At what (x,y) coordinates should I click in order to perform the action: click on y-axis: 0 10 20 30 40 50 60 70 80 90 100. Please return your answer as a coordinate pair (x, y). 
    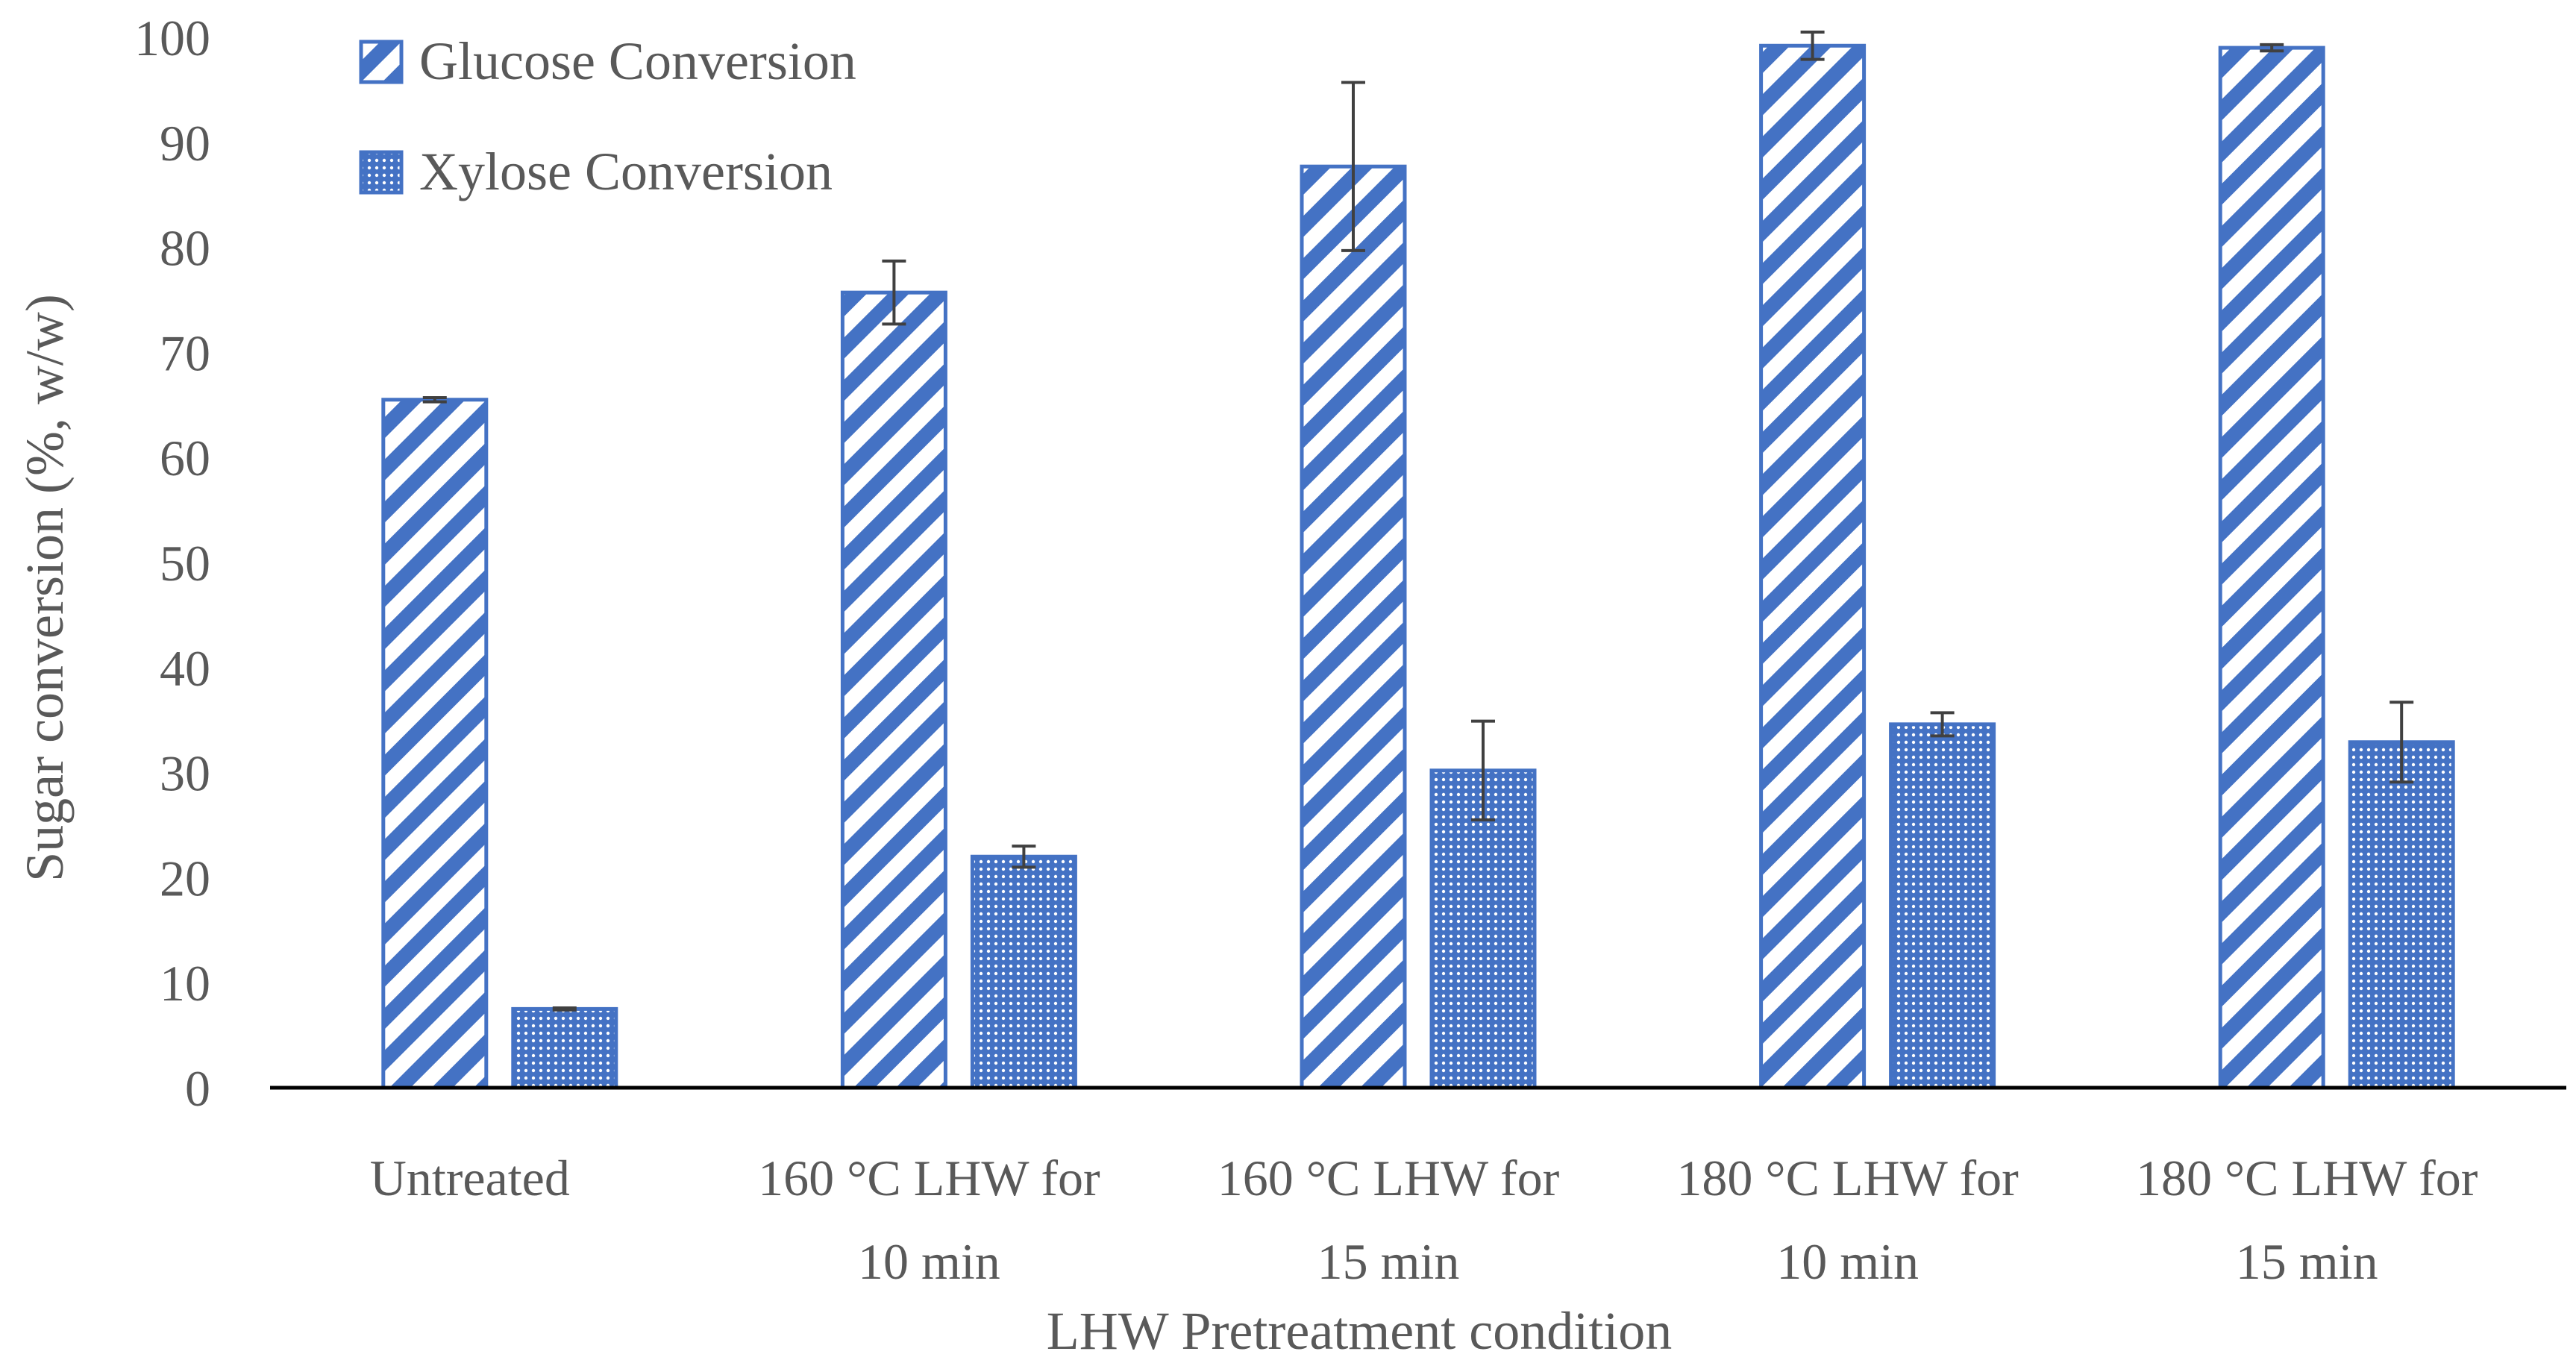
    Looking at the image, I should click on (172, 563).